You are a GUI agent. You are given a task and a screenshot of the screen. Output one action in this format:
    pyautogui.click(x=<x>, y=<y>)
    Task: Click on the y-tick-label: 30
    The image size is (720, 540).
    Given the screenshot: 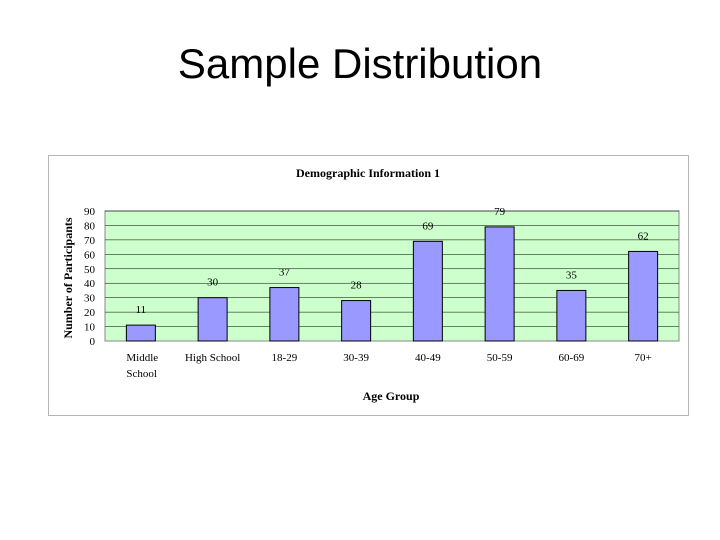 What is the action you would take?
    pyautogui.click(x=90, y=299)
    